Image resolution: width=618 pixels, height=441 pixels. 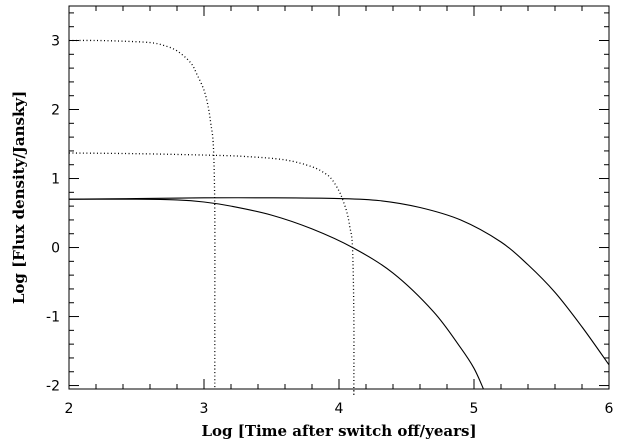 What do you see at coordinates (53, 318) in the screenshot?
I see `y-tick-label: -1` at bounding box center [53, 318].